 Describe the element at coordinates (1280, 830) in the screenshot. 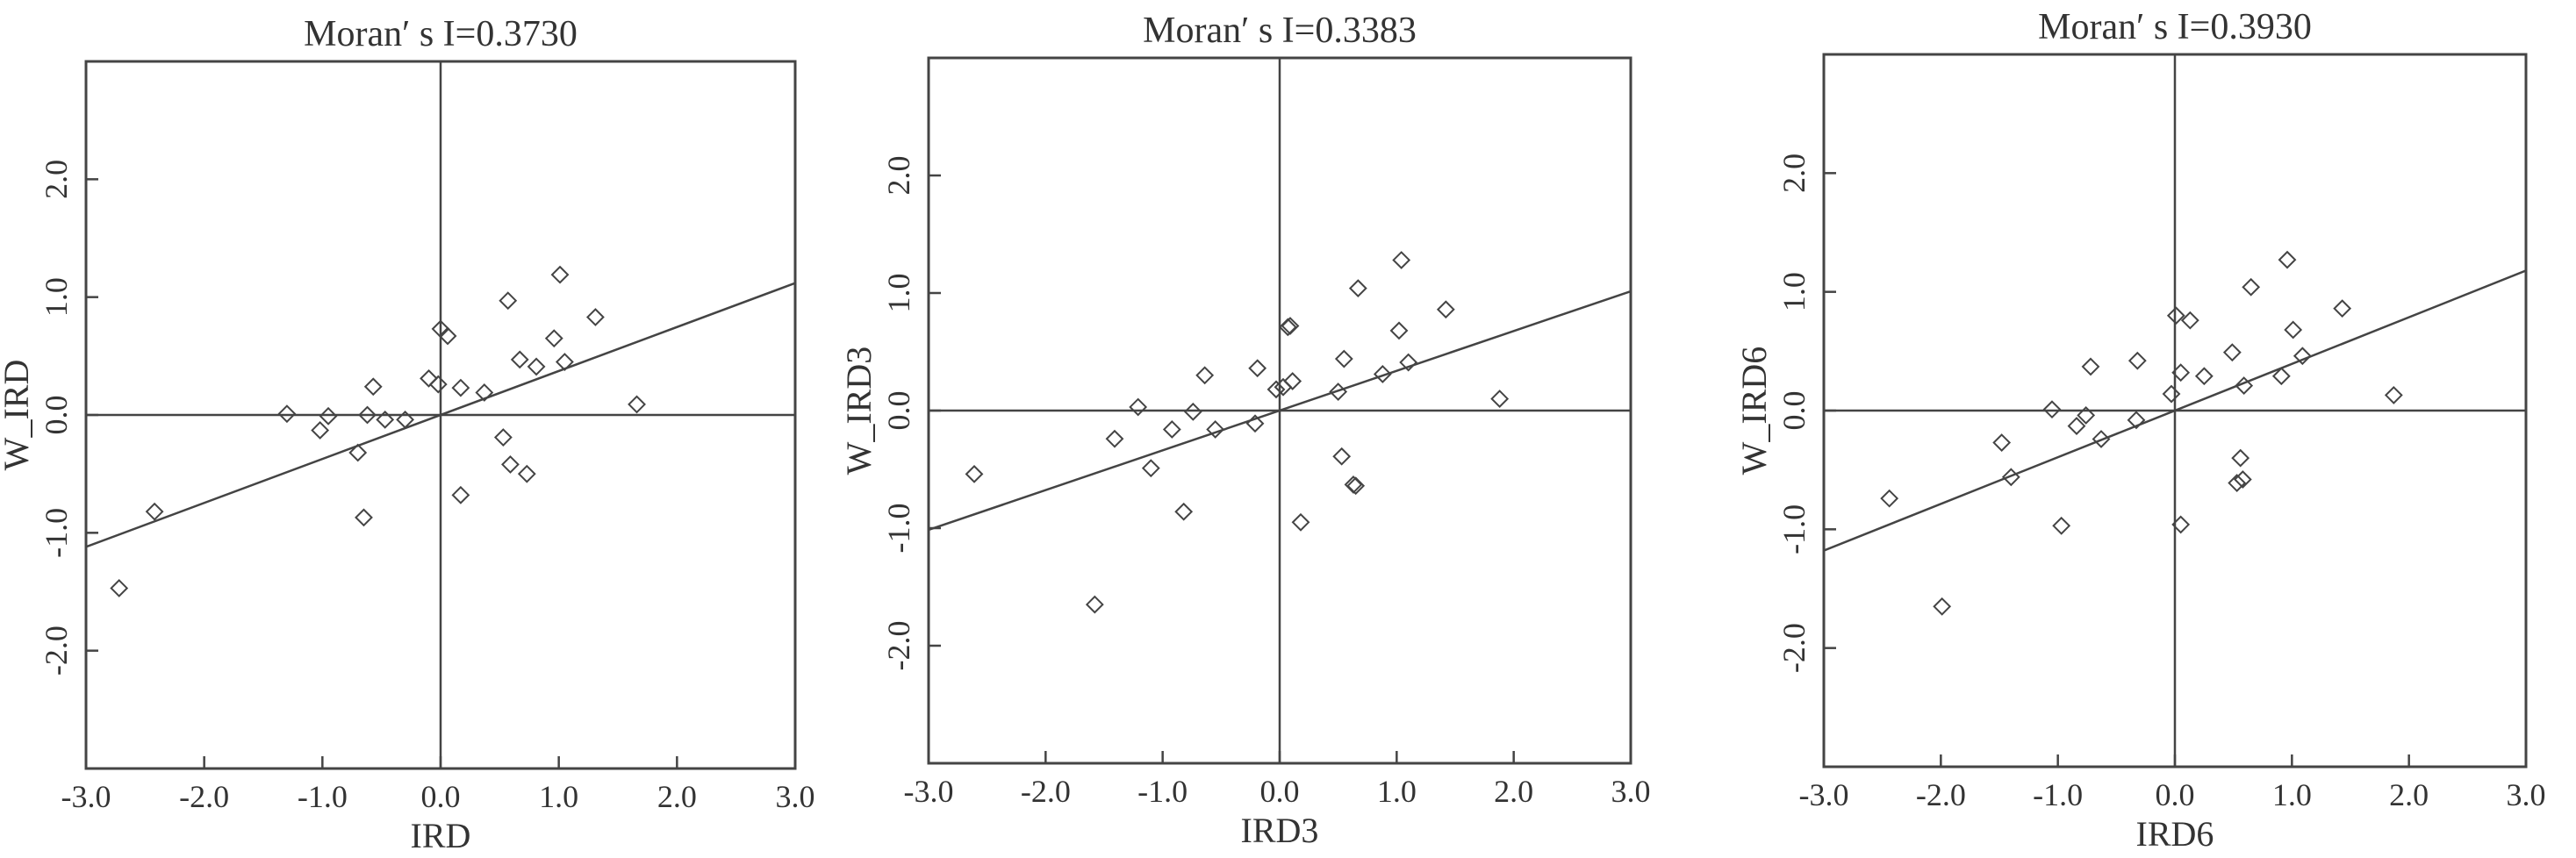

I see `x-axis-title: IRD3` at that location.